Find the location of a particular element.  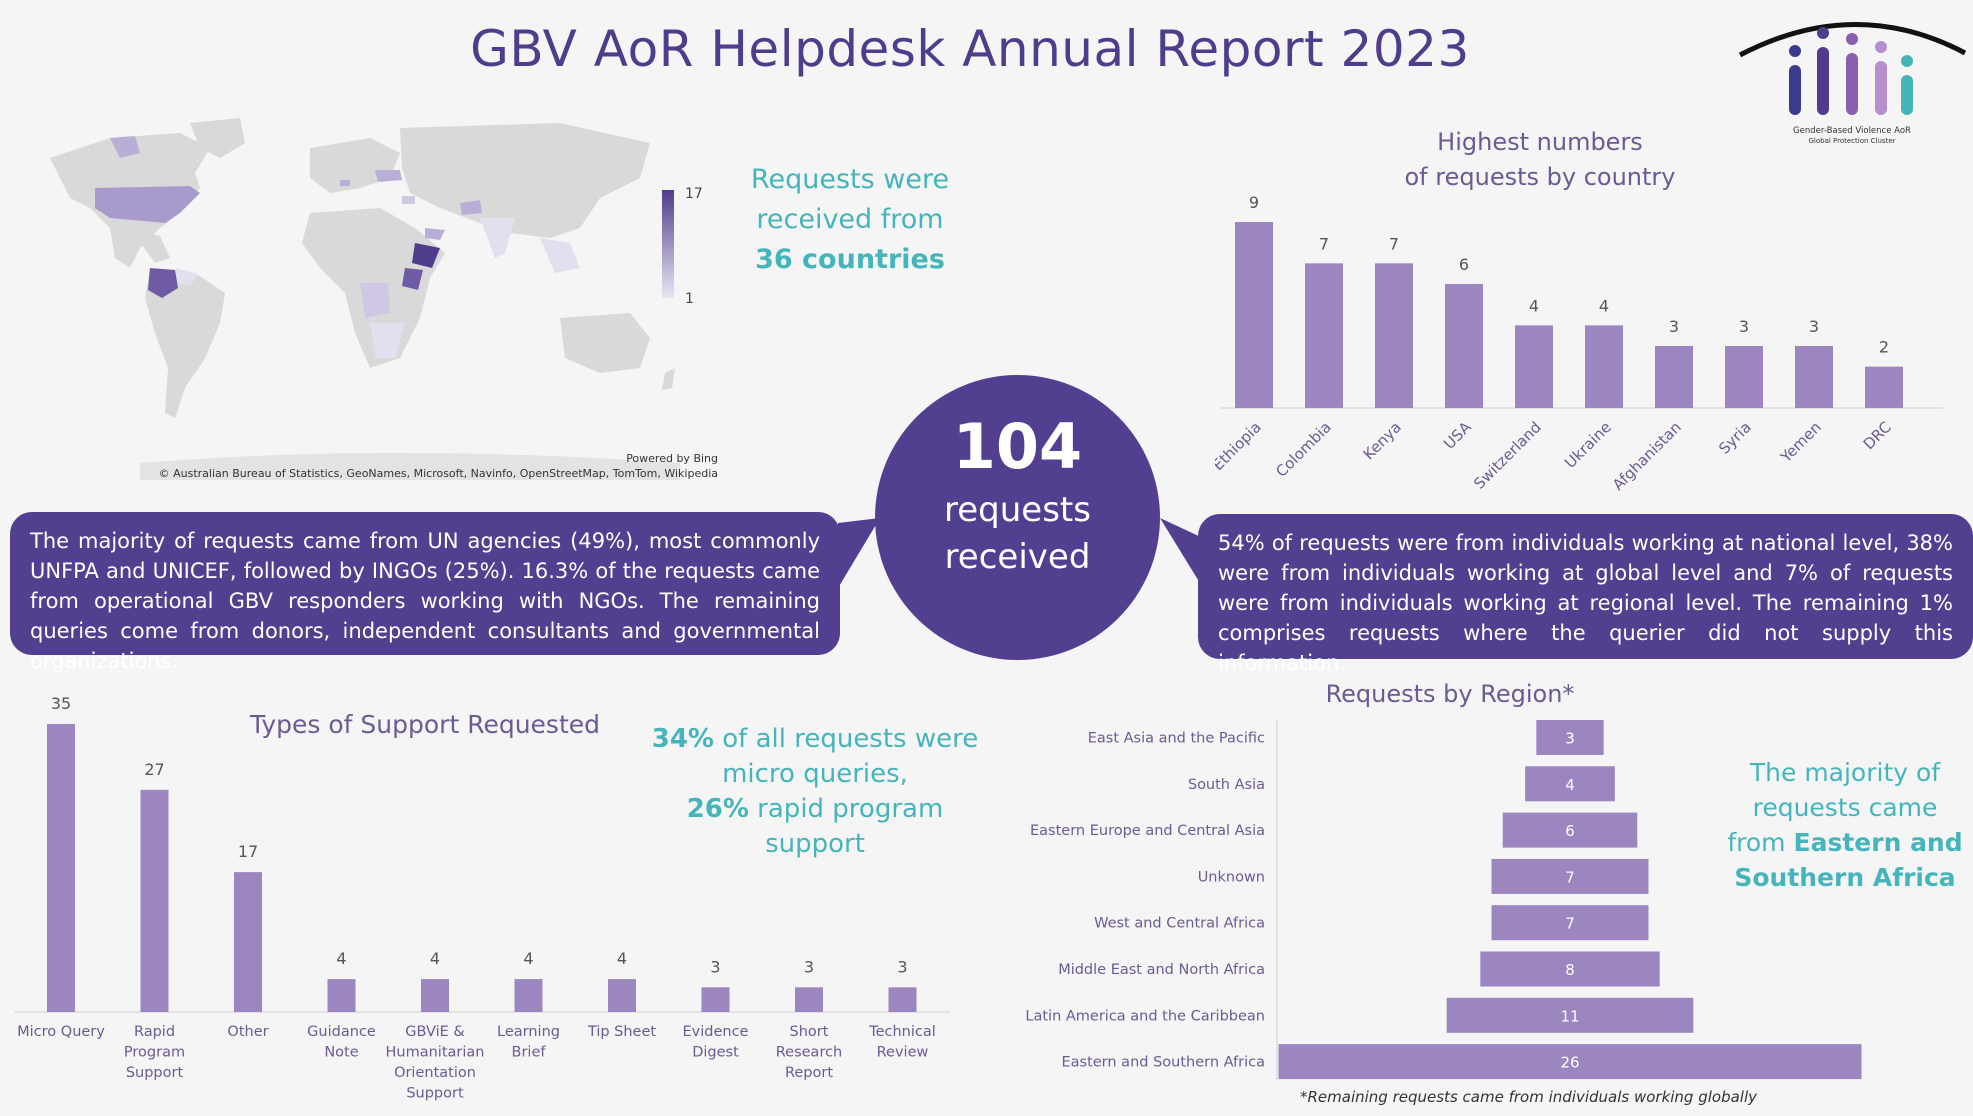

map-australia is located at coordinates (605, 343).